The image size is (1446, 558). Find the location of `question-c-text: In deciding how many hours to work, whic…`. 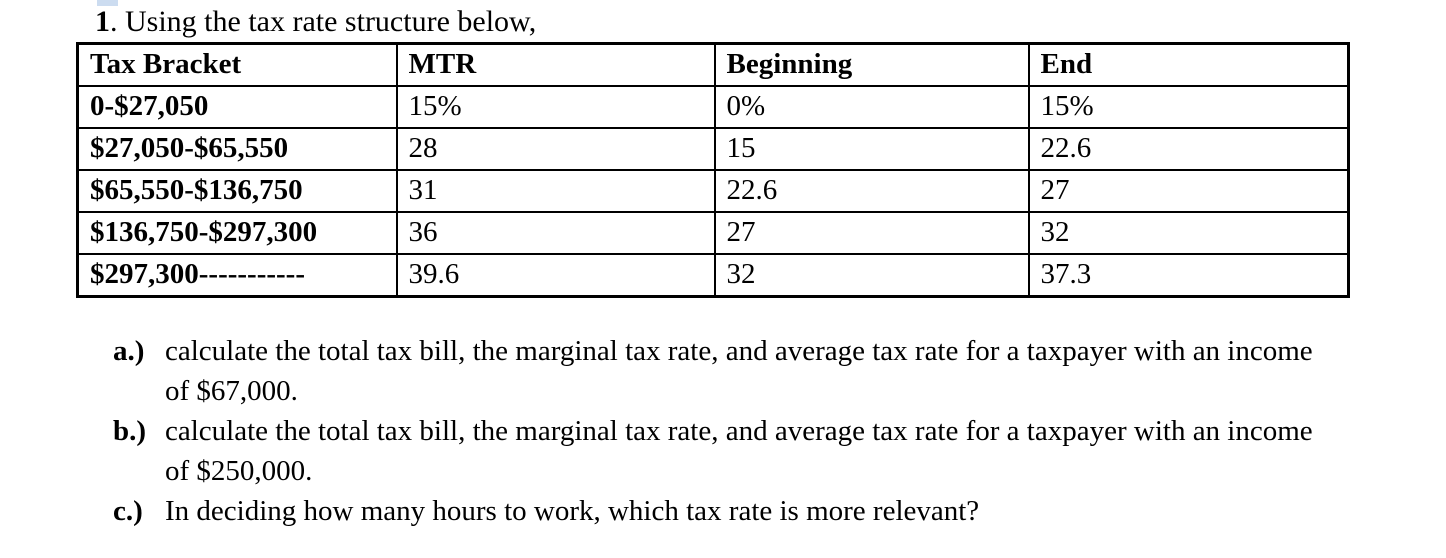

question-c-text: In deciding how many hours to work, whic… is located at coordinates (572, 511).